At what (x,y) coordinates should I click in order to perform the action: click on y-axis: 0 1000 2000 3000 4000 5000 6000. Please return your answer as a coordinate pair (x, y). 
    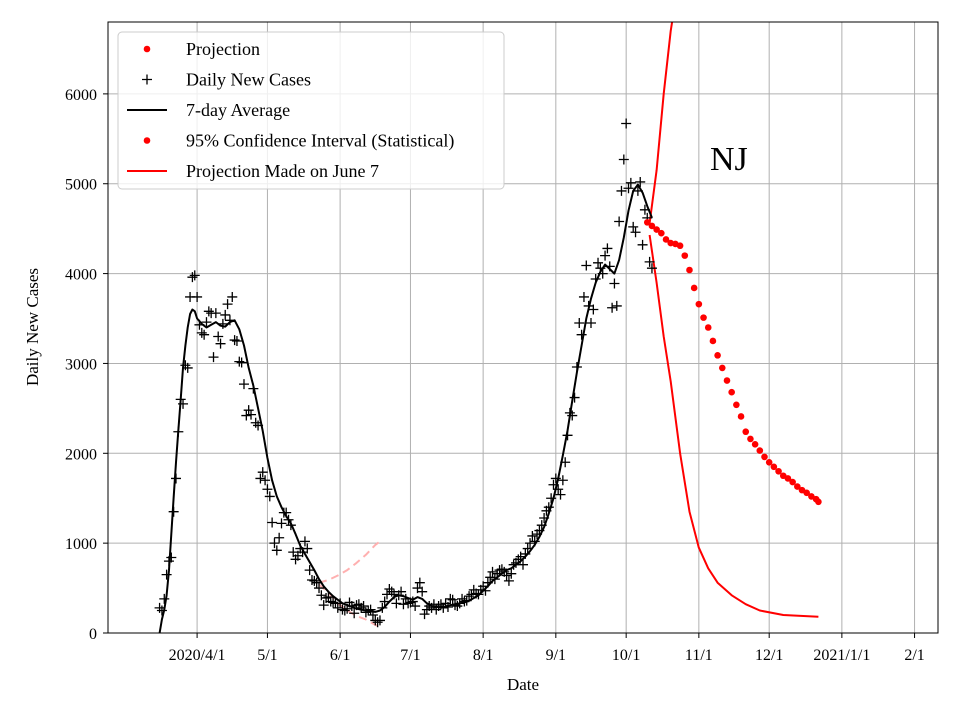
    Looking at the image, I should click on (86, 365).